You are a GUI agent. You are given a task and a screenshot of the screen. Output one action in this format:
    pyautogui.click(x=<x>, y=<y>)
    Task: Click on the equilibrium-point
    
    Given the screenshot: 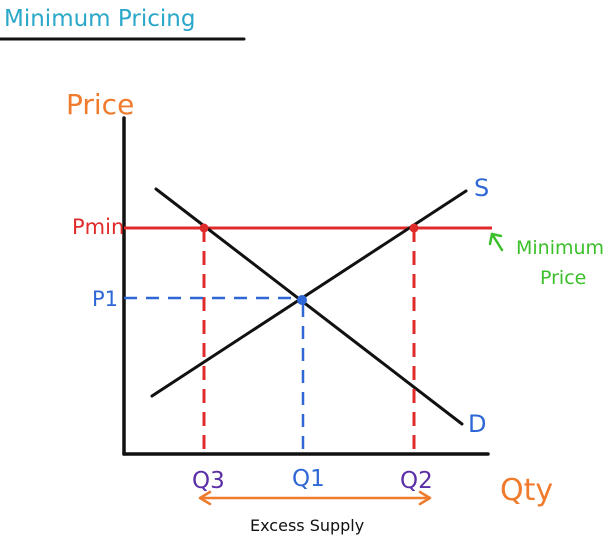 What is the action you would take?
    pyautogui.click(x=302, y=300)
    